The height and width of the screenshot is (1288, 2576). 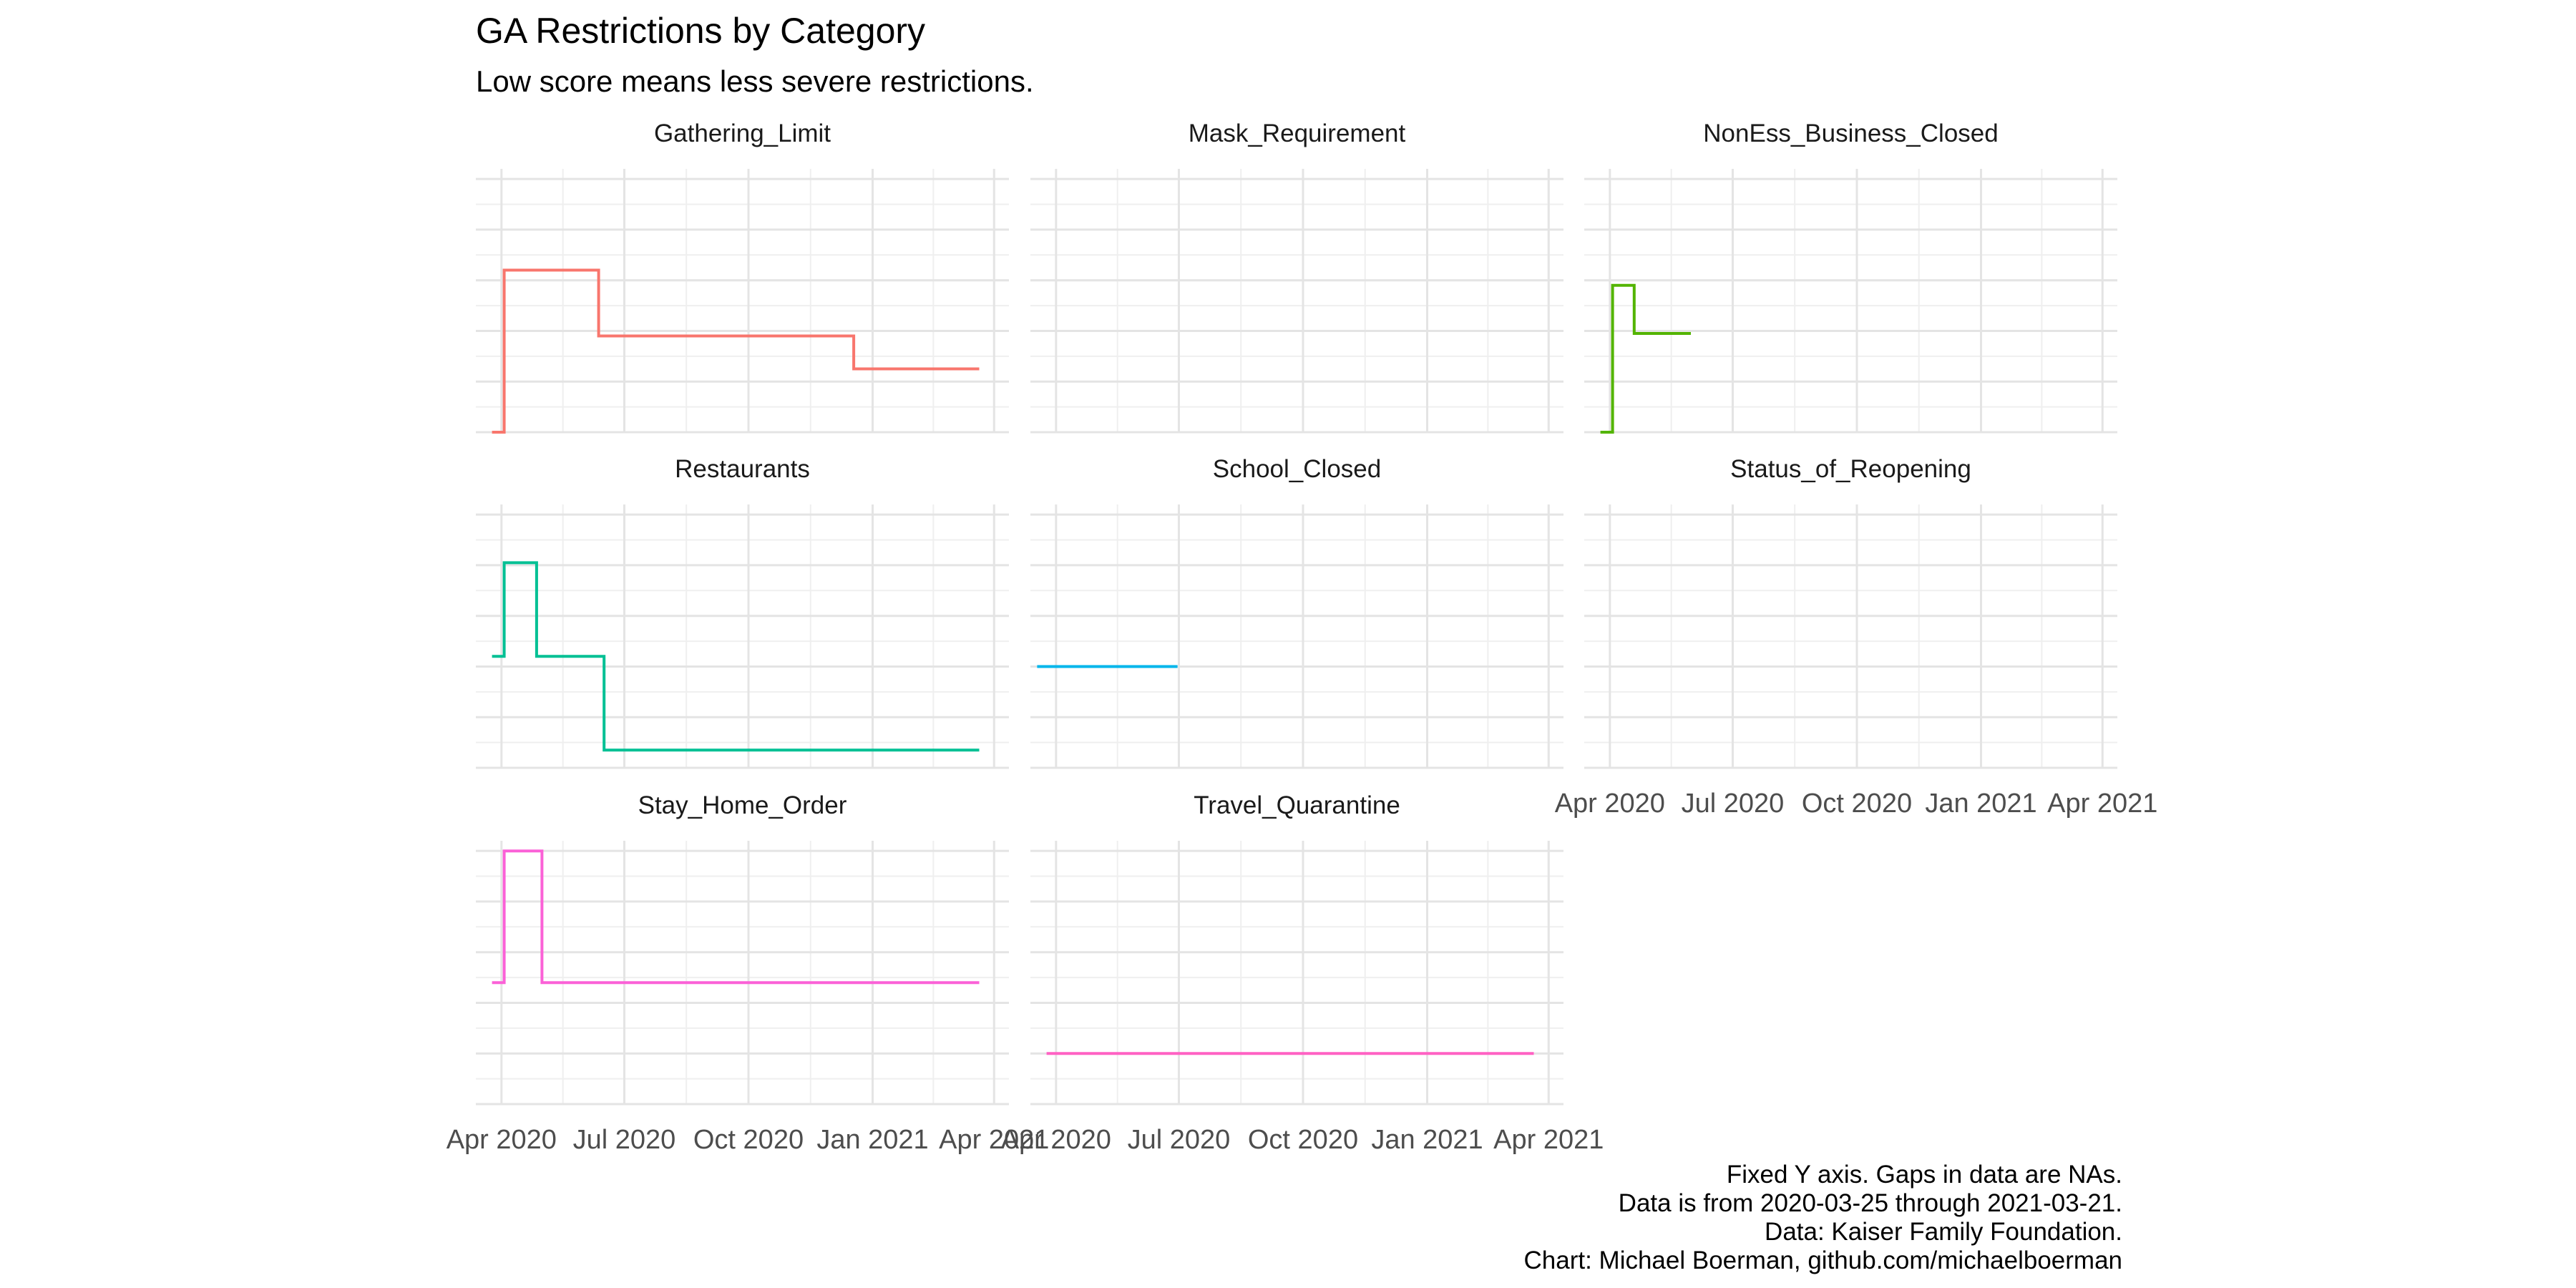 I want to click on facet-strip-label: Restaurants, so click(x=742, y=469).